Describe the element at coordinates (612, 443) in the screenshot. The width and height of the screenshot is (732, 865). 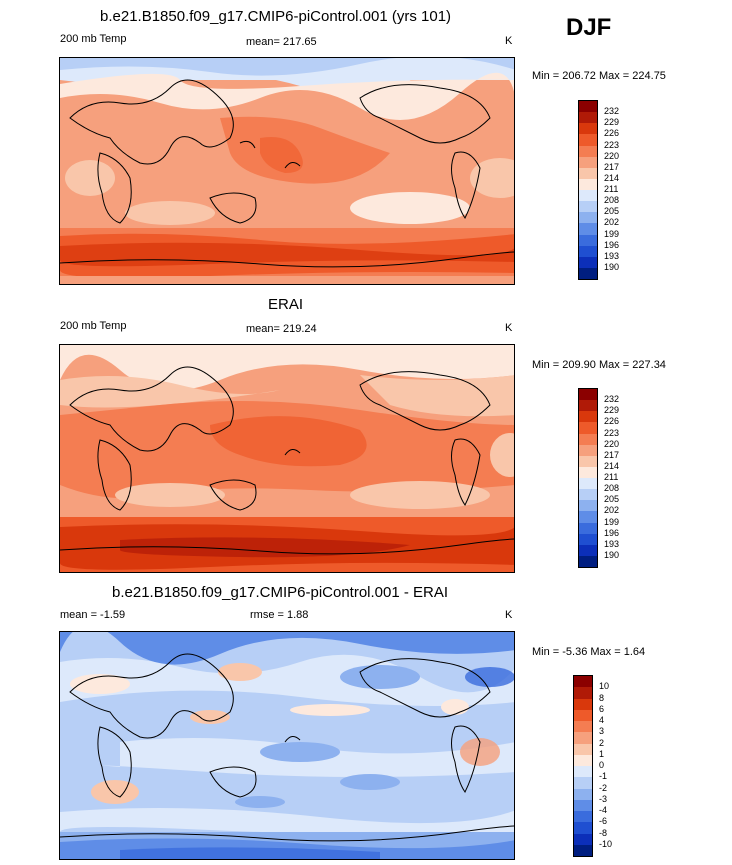
I see `colorbar-tick-label: 220` at that location.